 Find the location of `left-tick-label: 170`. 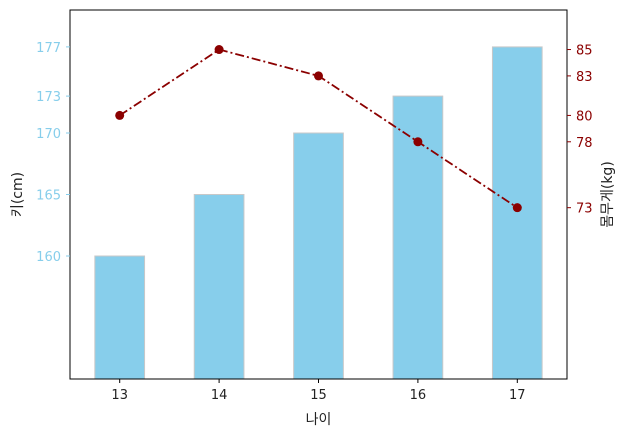

left-tick-label: 170 is located at coordinates (48, 134).